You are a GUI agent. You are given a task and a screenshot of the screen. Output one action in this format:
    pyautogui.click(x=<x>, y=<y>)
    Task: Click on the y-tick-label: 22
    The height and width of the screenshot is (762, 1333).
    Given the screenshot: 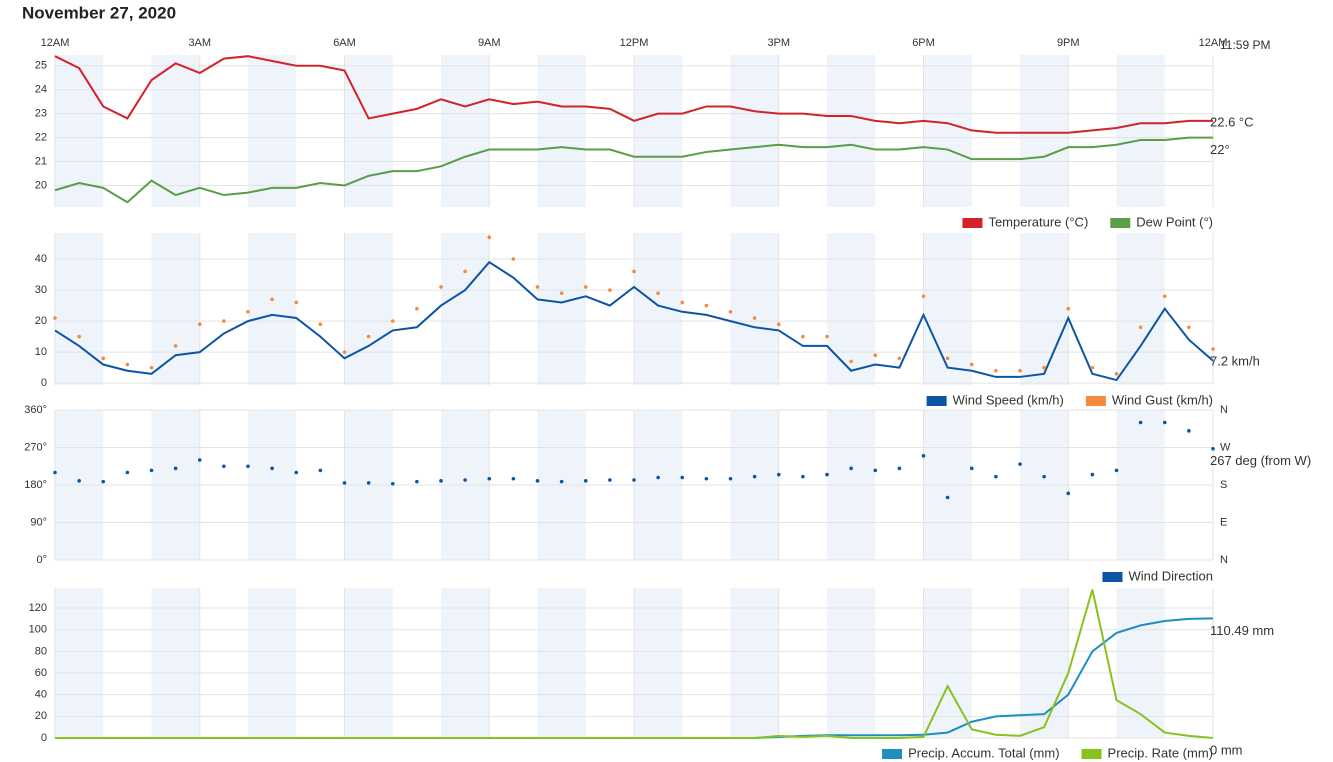 What is the action you would take?
    pyautogui.click(x=41, y=137)
    